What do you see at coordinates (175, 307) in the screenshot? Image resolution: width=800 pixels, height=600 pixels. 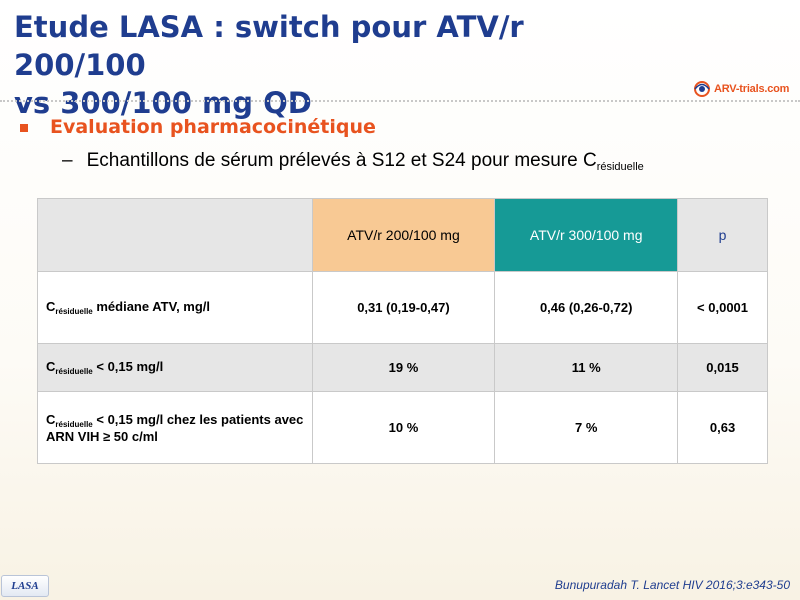 I see `row-label: Crésiduelle médiane ATV, mg/l` at bounding box center [175, 307].